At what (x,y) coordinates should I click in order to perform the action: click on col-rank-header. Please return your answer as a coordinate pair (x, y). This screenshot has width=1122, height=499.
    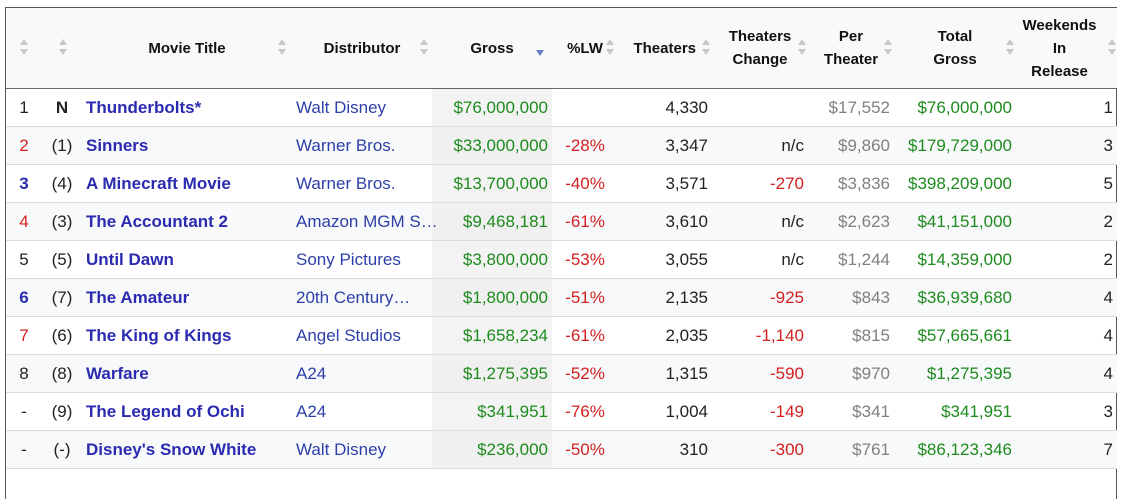
    Looking at the image, I should click on (24, 48).